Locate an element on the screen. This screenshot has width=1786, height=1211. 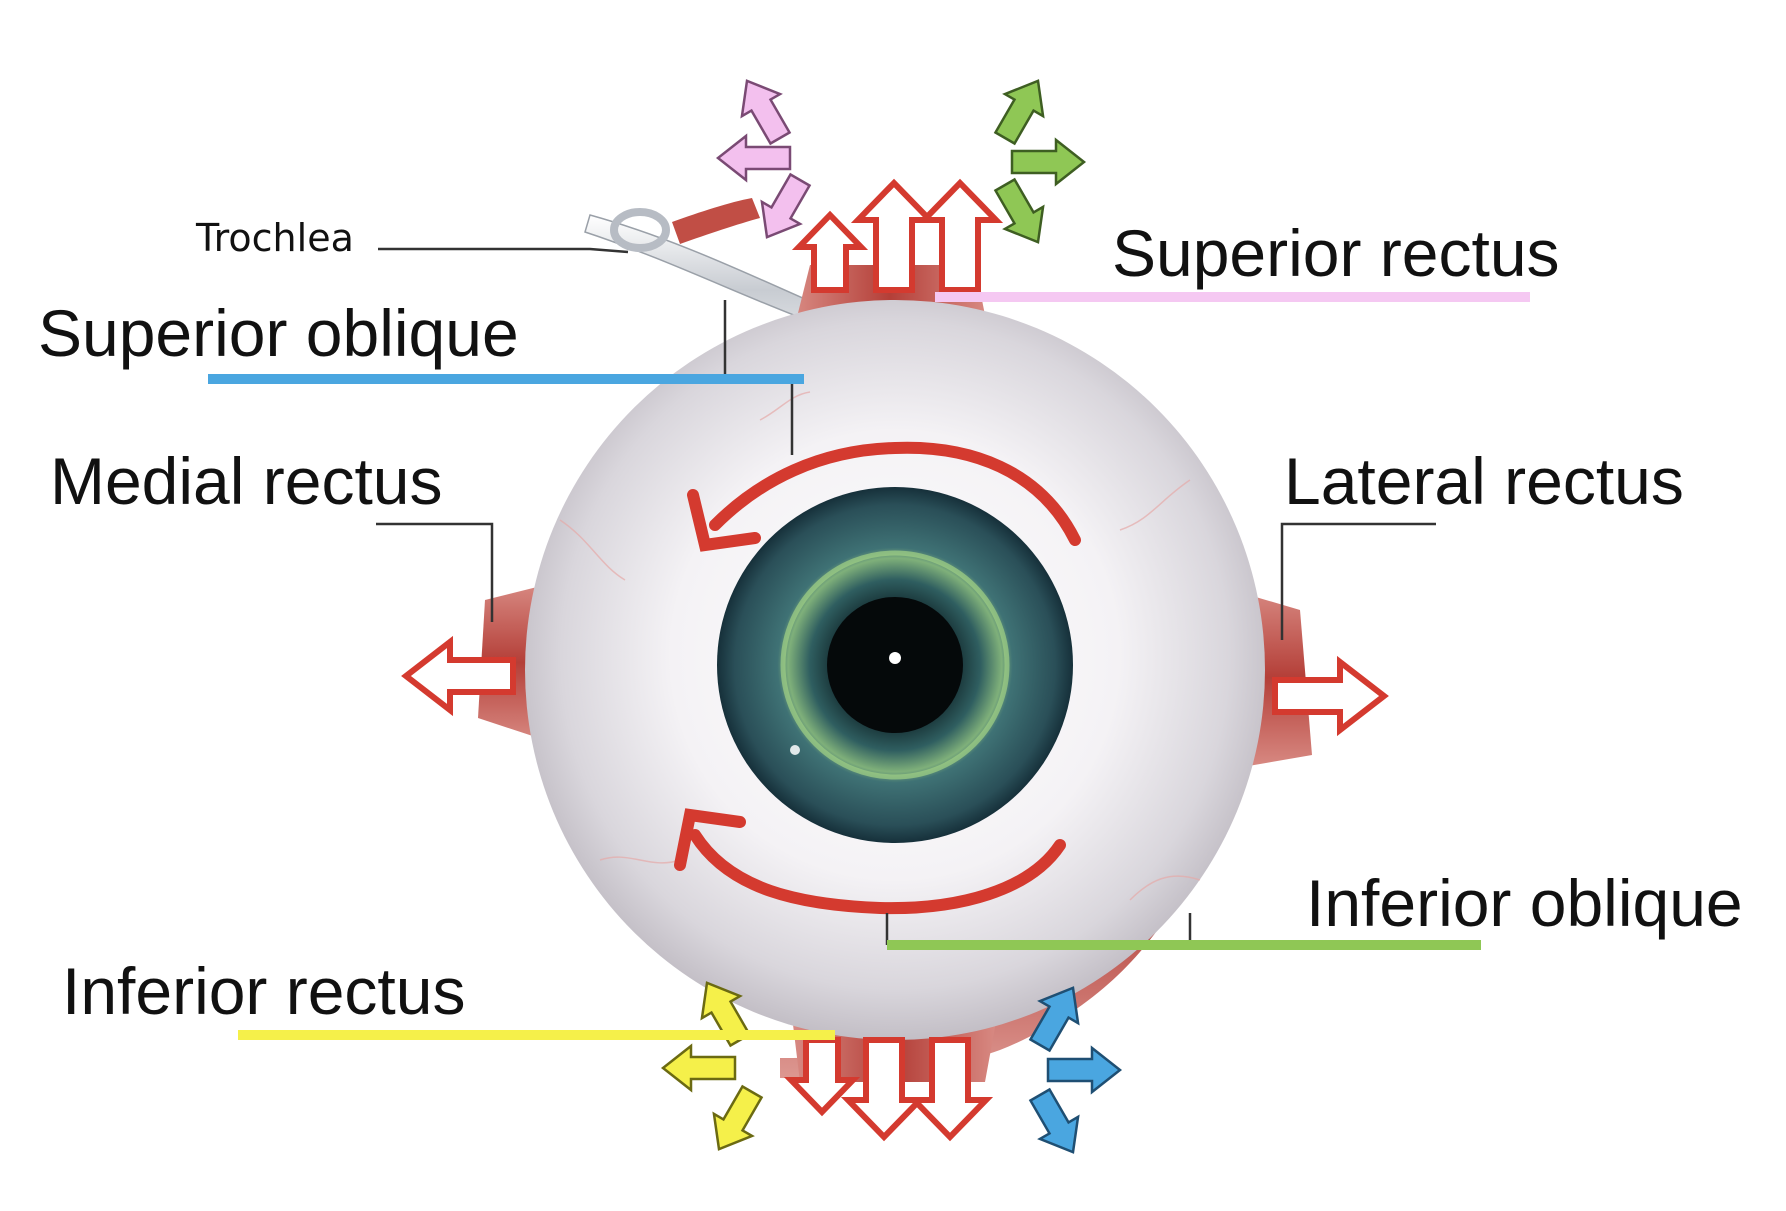
inferior-rectus-action-arrows is located at coordinates (712, 1066).